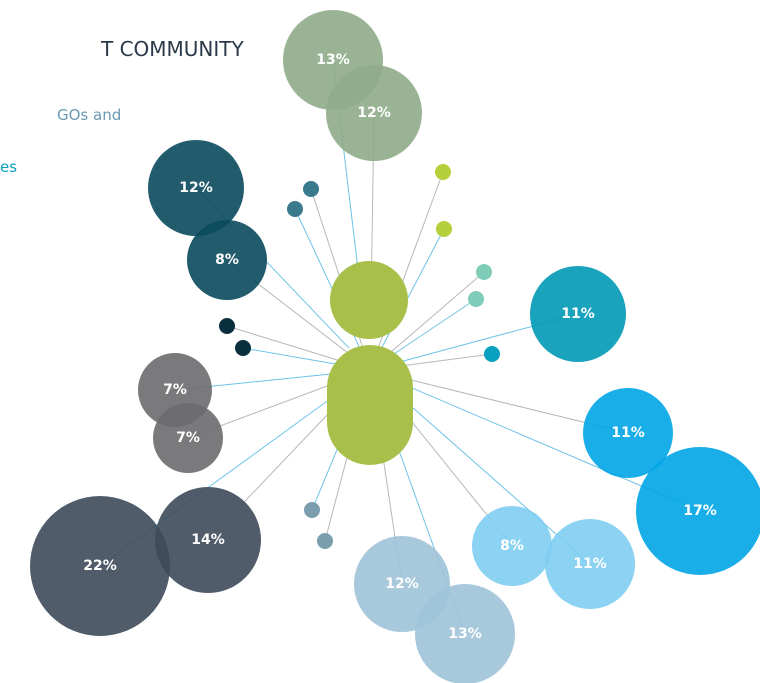 The width and height of the screenshot is (760, 683). What do you see at coordinates (369, 300) in the screenshot?
I see `person-head` at bounding box center [369, 300].